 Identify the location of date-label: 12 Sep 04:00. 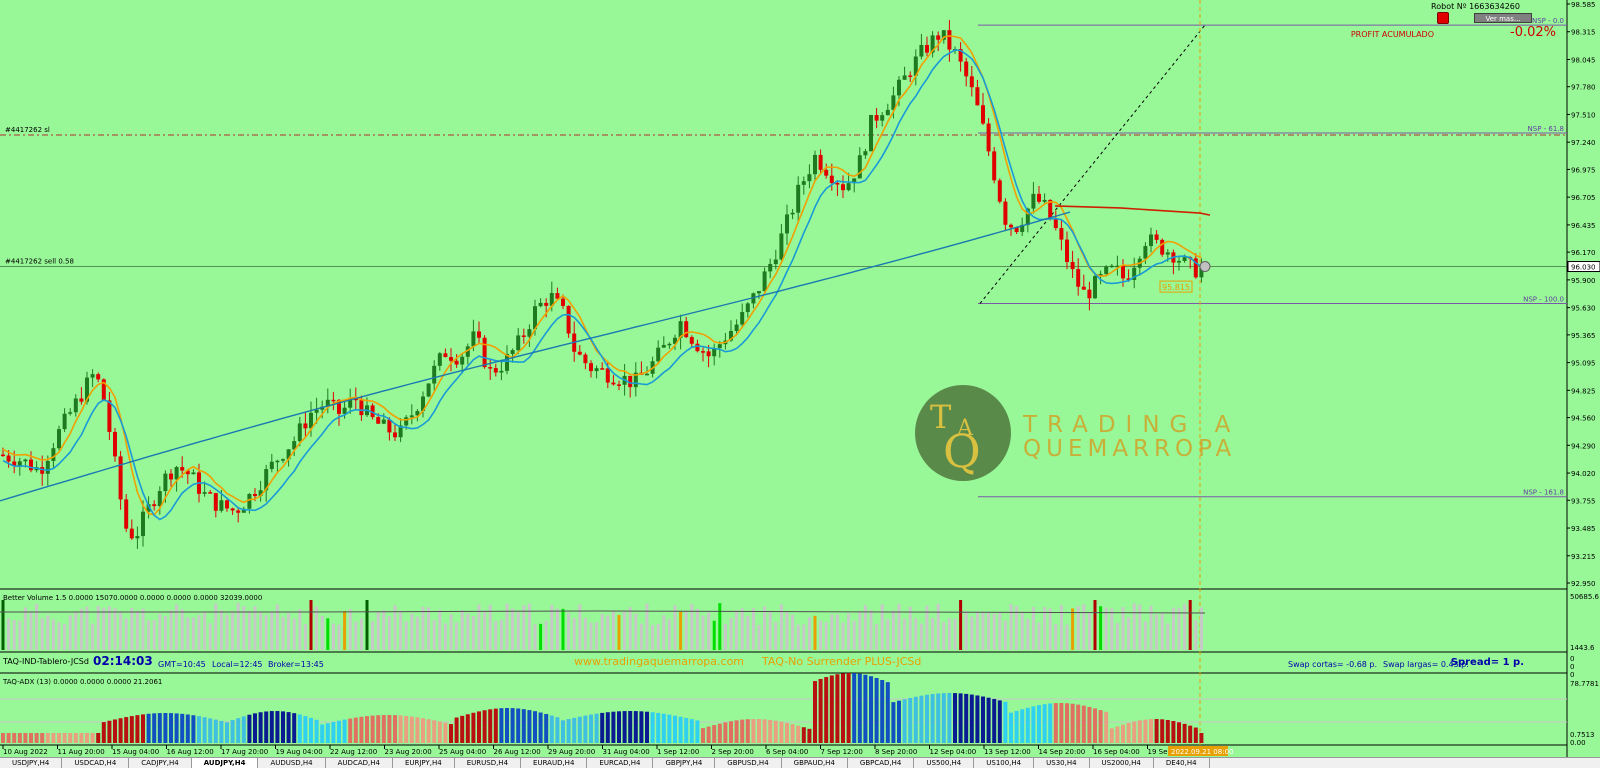
(953, 752).